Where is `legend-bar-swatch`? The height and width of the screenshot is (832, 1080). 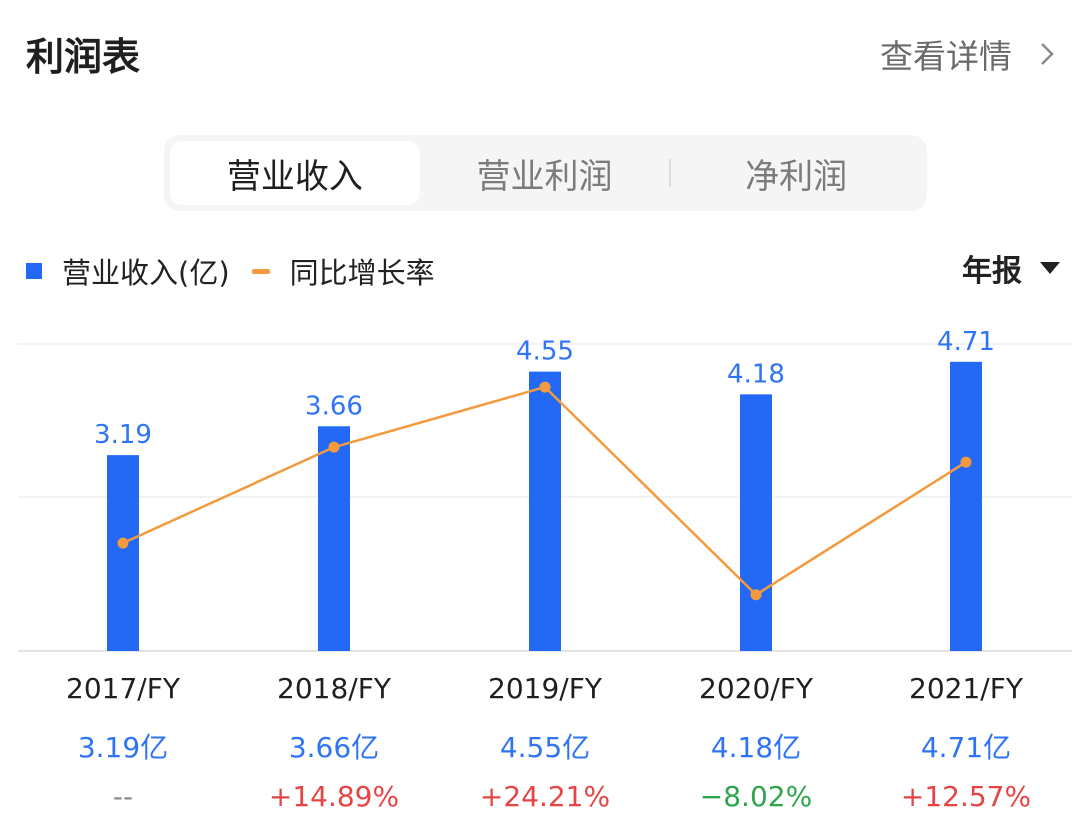 legend-bar-swatch is located at coordinates (34, 271).